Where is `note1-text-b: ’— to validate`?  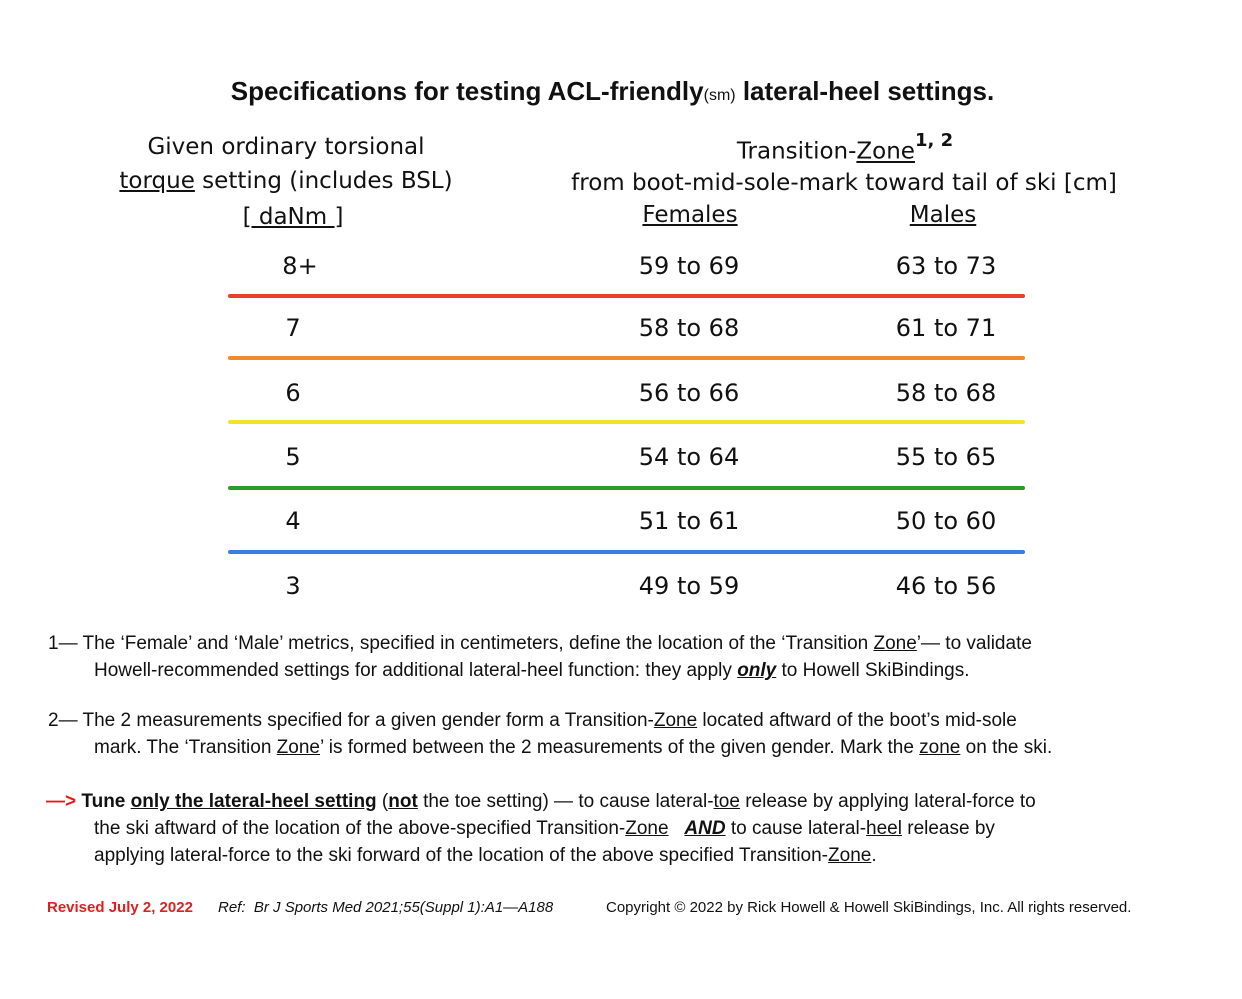
note1-text-b: ’— to validate is located at coordinates (974, 643).